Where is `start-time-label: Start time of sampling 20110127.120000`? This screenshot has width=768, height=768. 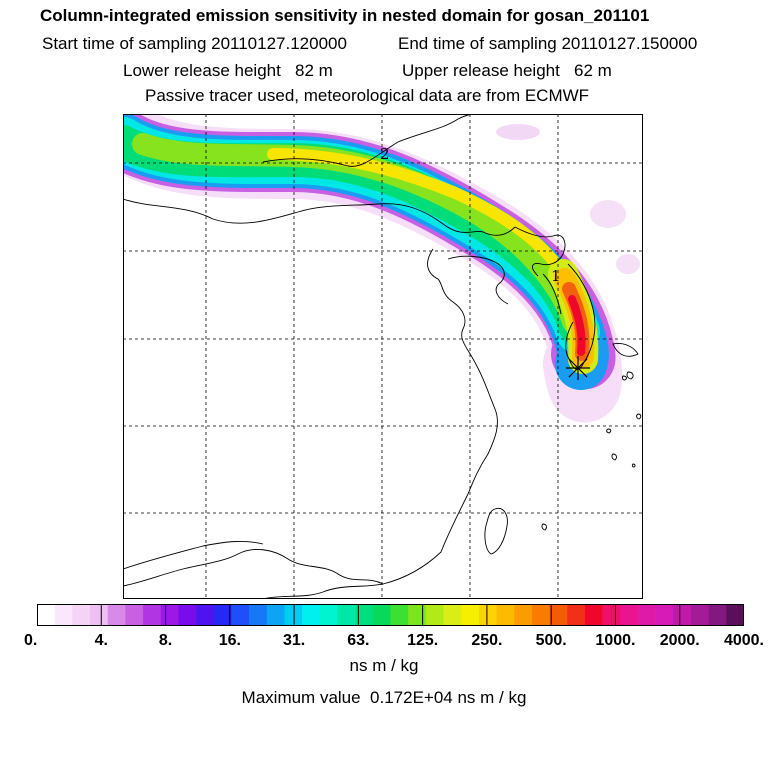
start-time-label: Start time of sampling 20110127.120000 is located at coordinates (194, 43).